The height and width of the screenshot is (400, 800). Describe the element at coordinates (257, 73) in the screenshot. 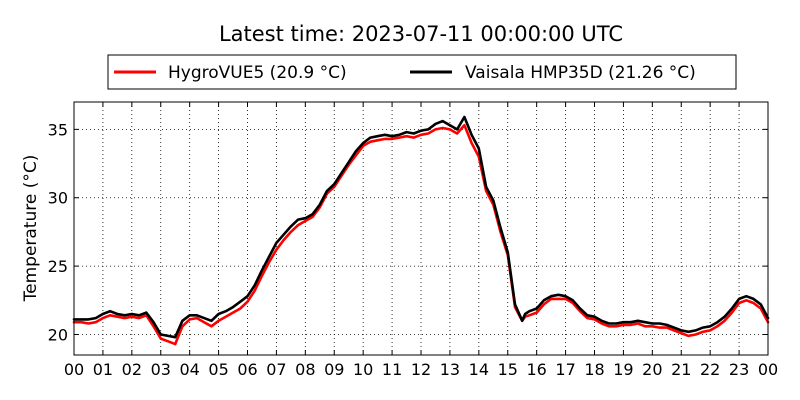

I see `legend-label-series-1: HygroVUE5 (20.9 °C)` at that location.